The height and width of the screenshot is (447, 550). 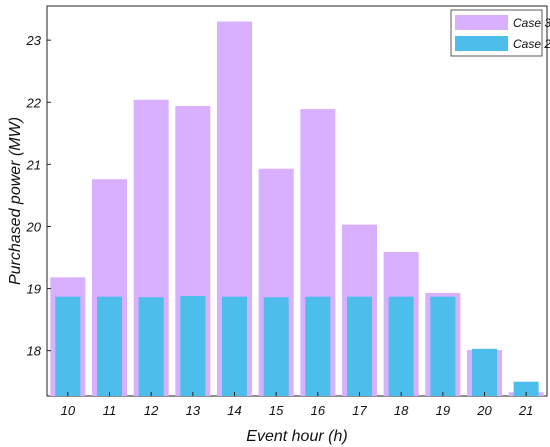 What do you see at coordinates (34, 226) in the screenshot?
I see `y-tick-label: 20` at bounding box center [34, 226].